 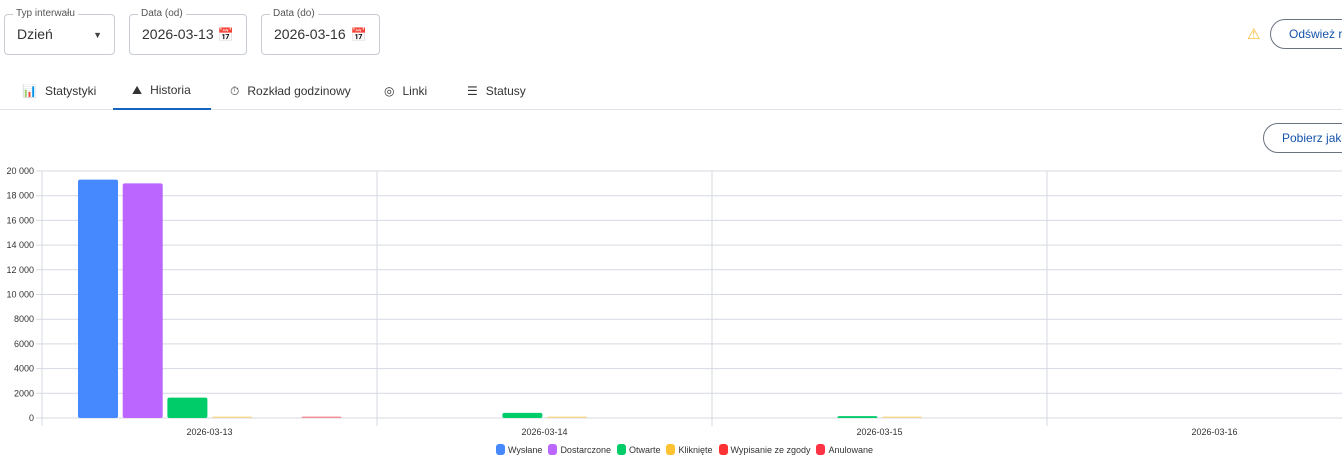 I want to click on list-icon: ☰, so click(x=472, y=91).